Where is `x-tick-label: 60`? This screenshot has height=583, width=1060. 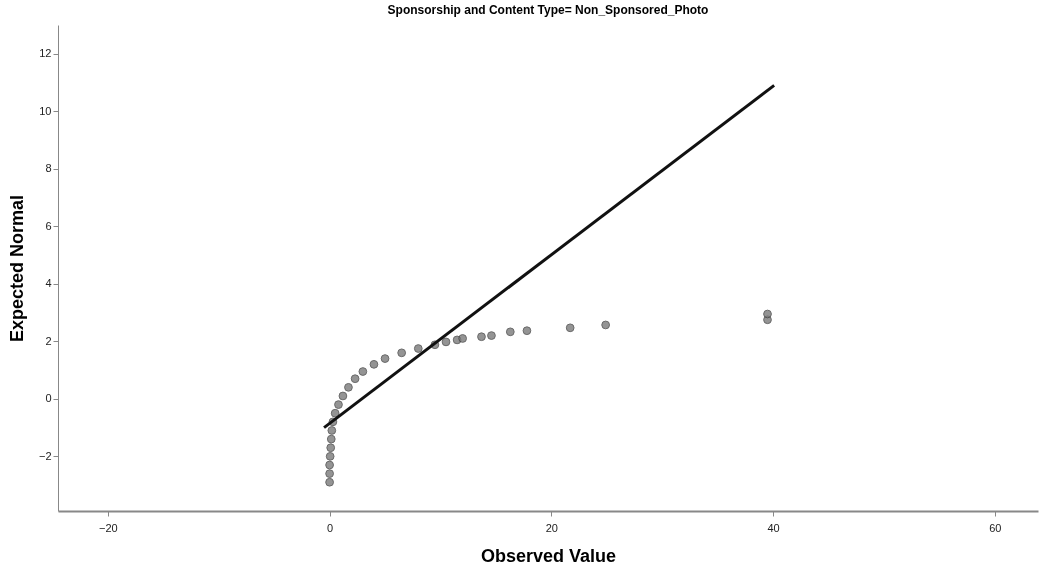
x-tick-label: 60 is located at coordinates (995, 527).